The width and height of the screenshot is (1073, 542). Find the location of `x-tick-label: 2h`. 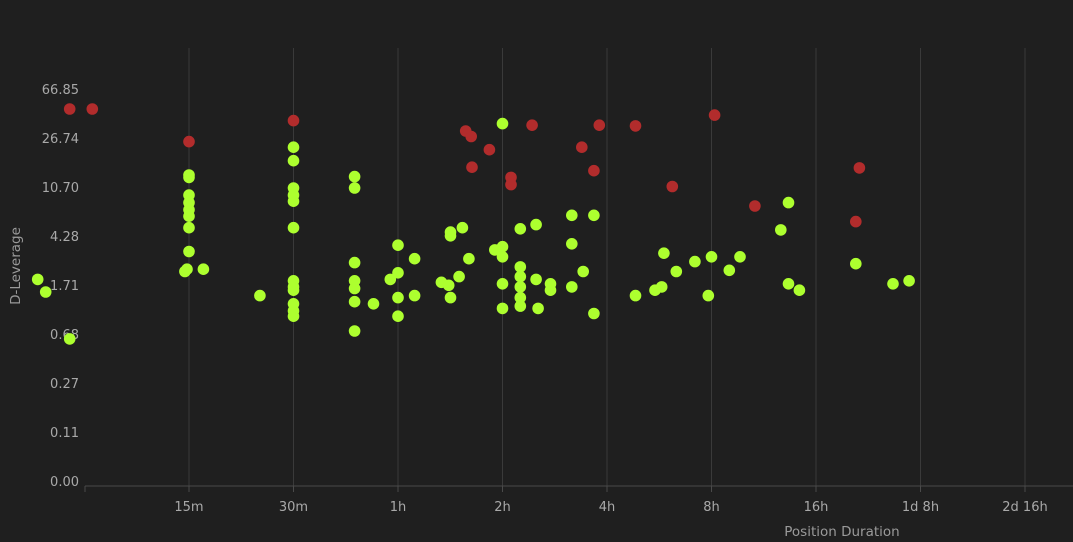

x-tick-label: 2h is located at coordinates (502, 507).